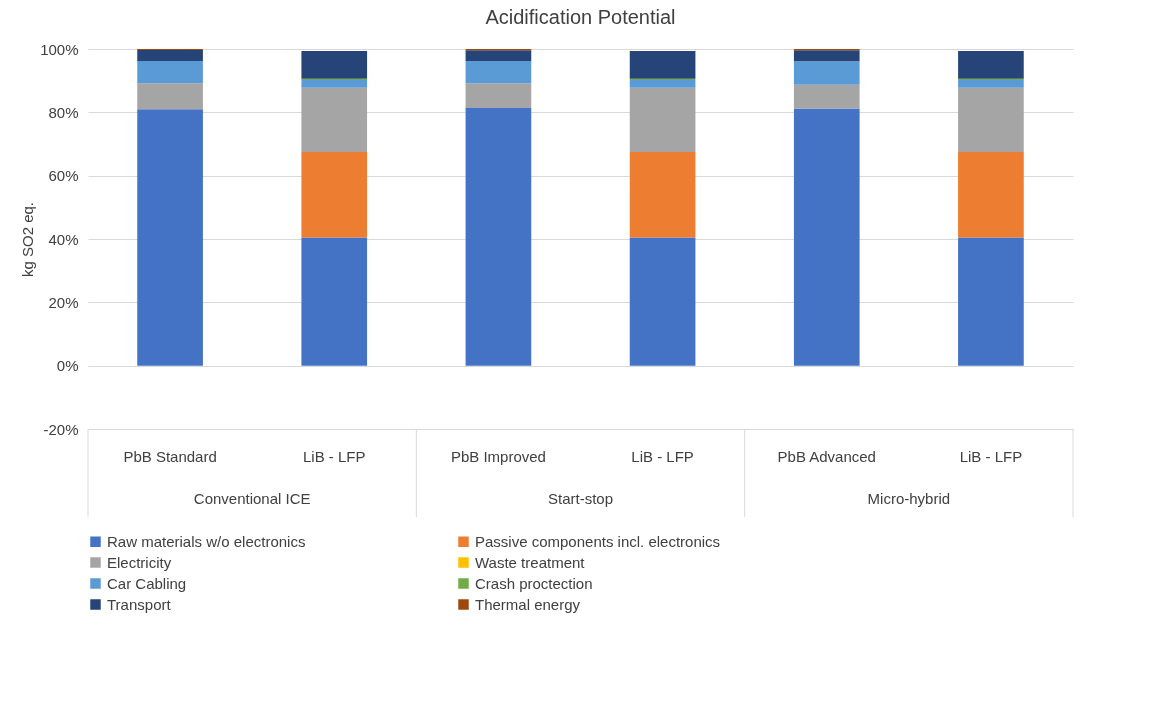 The width and height of the screenshot is (1155, 722). I want to click on y-axis-title: kg SO2 eq., so click(28, 239).